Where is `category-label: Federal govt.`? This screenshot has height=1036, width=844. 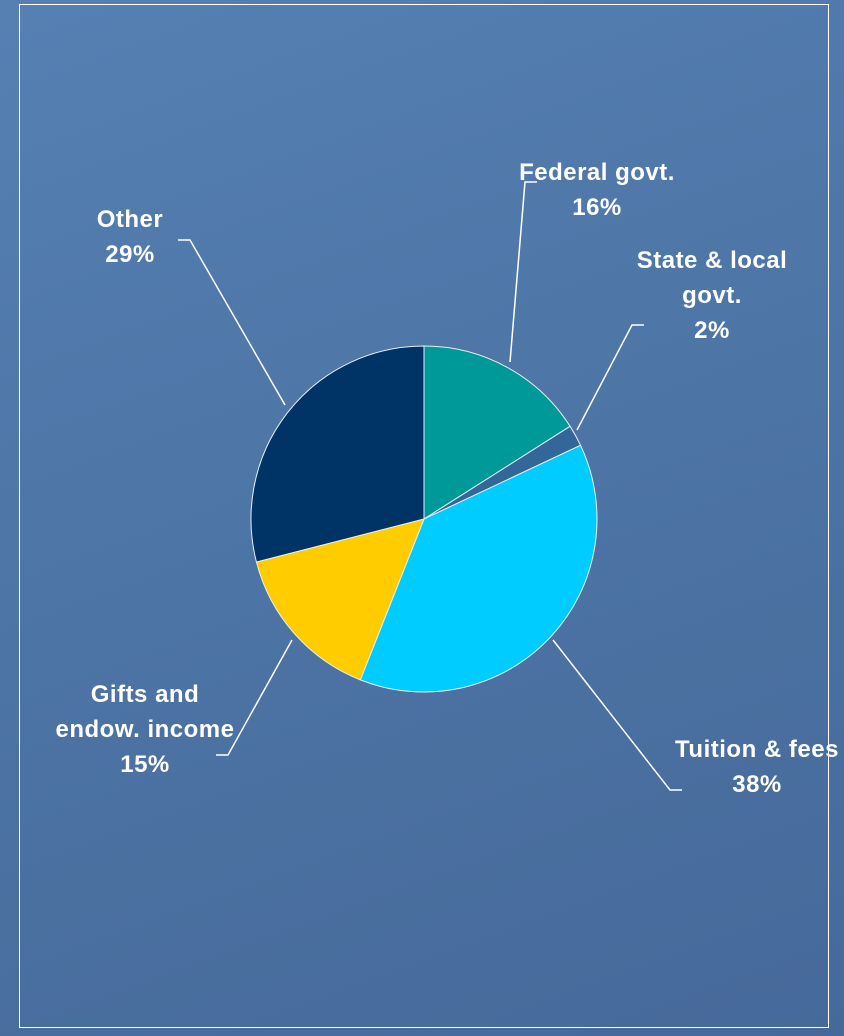
category-label: Federal govt. is located at coordinates (597, 172).